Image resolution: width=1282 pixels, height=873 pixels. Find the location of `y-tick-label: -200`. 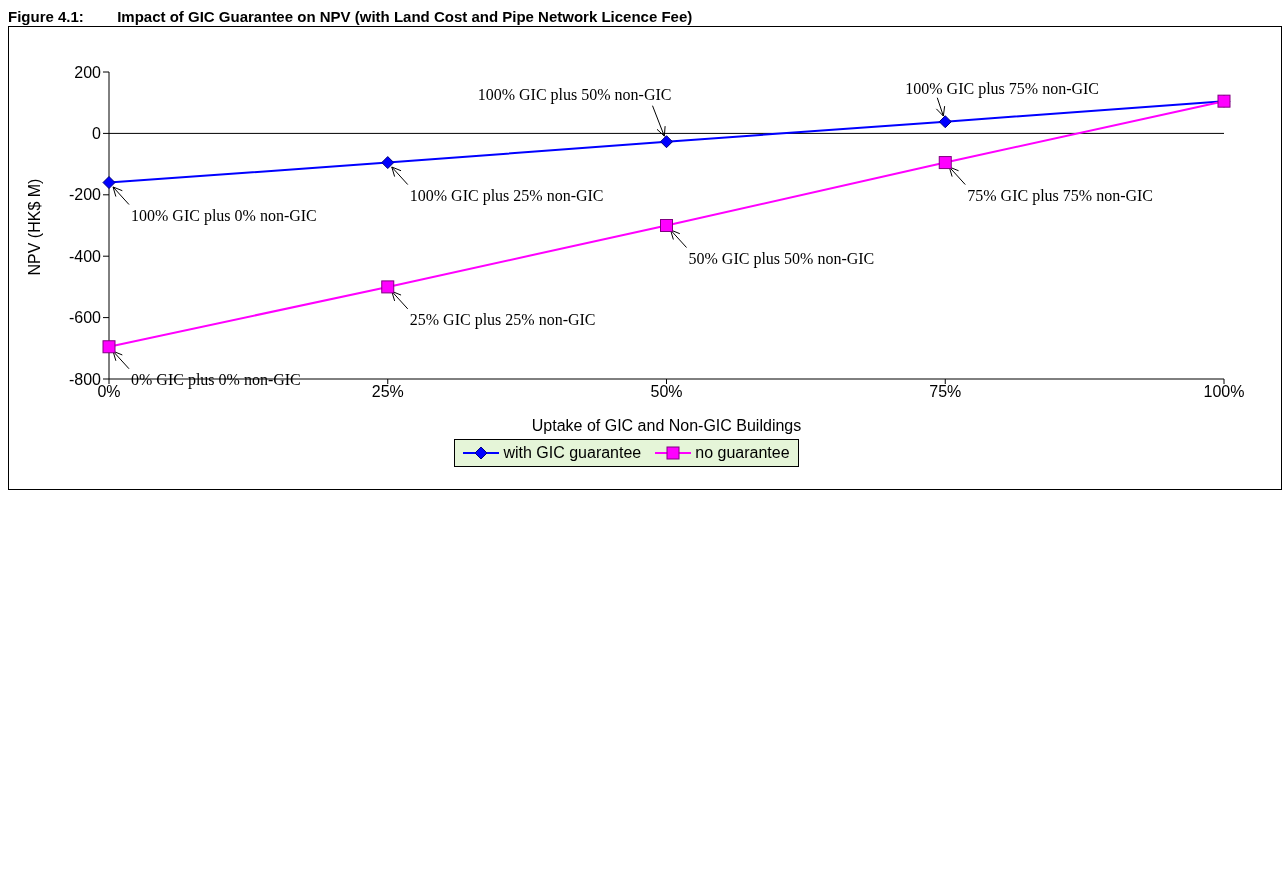

y-tick-label: -200 is located at coordinates (85, 195).